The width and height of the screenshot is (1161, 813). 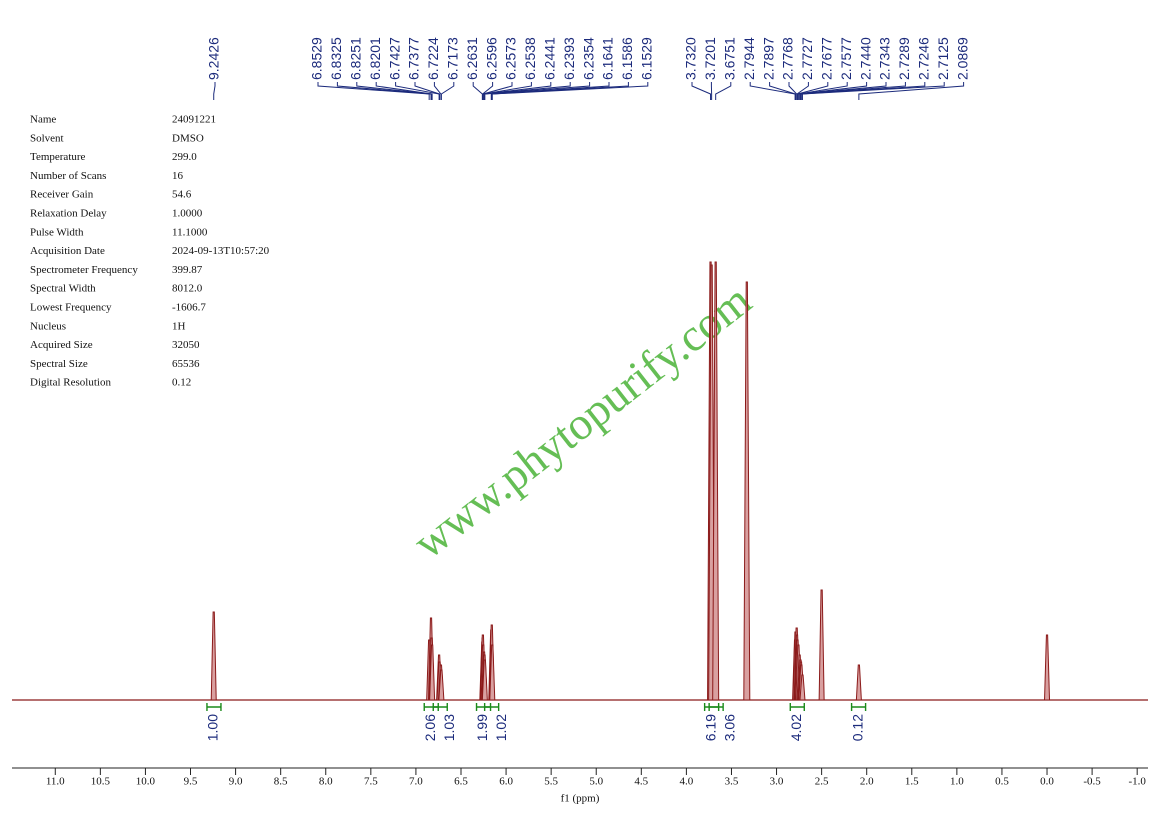 What do you see at coordinates (691, 58) in the screenshot?
I see `peak-label: 3.7320` at bounding box center [691, 58].